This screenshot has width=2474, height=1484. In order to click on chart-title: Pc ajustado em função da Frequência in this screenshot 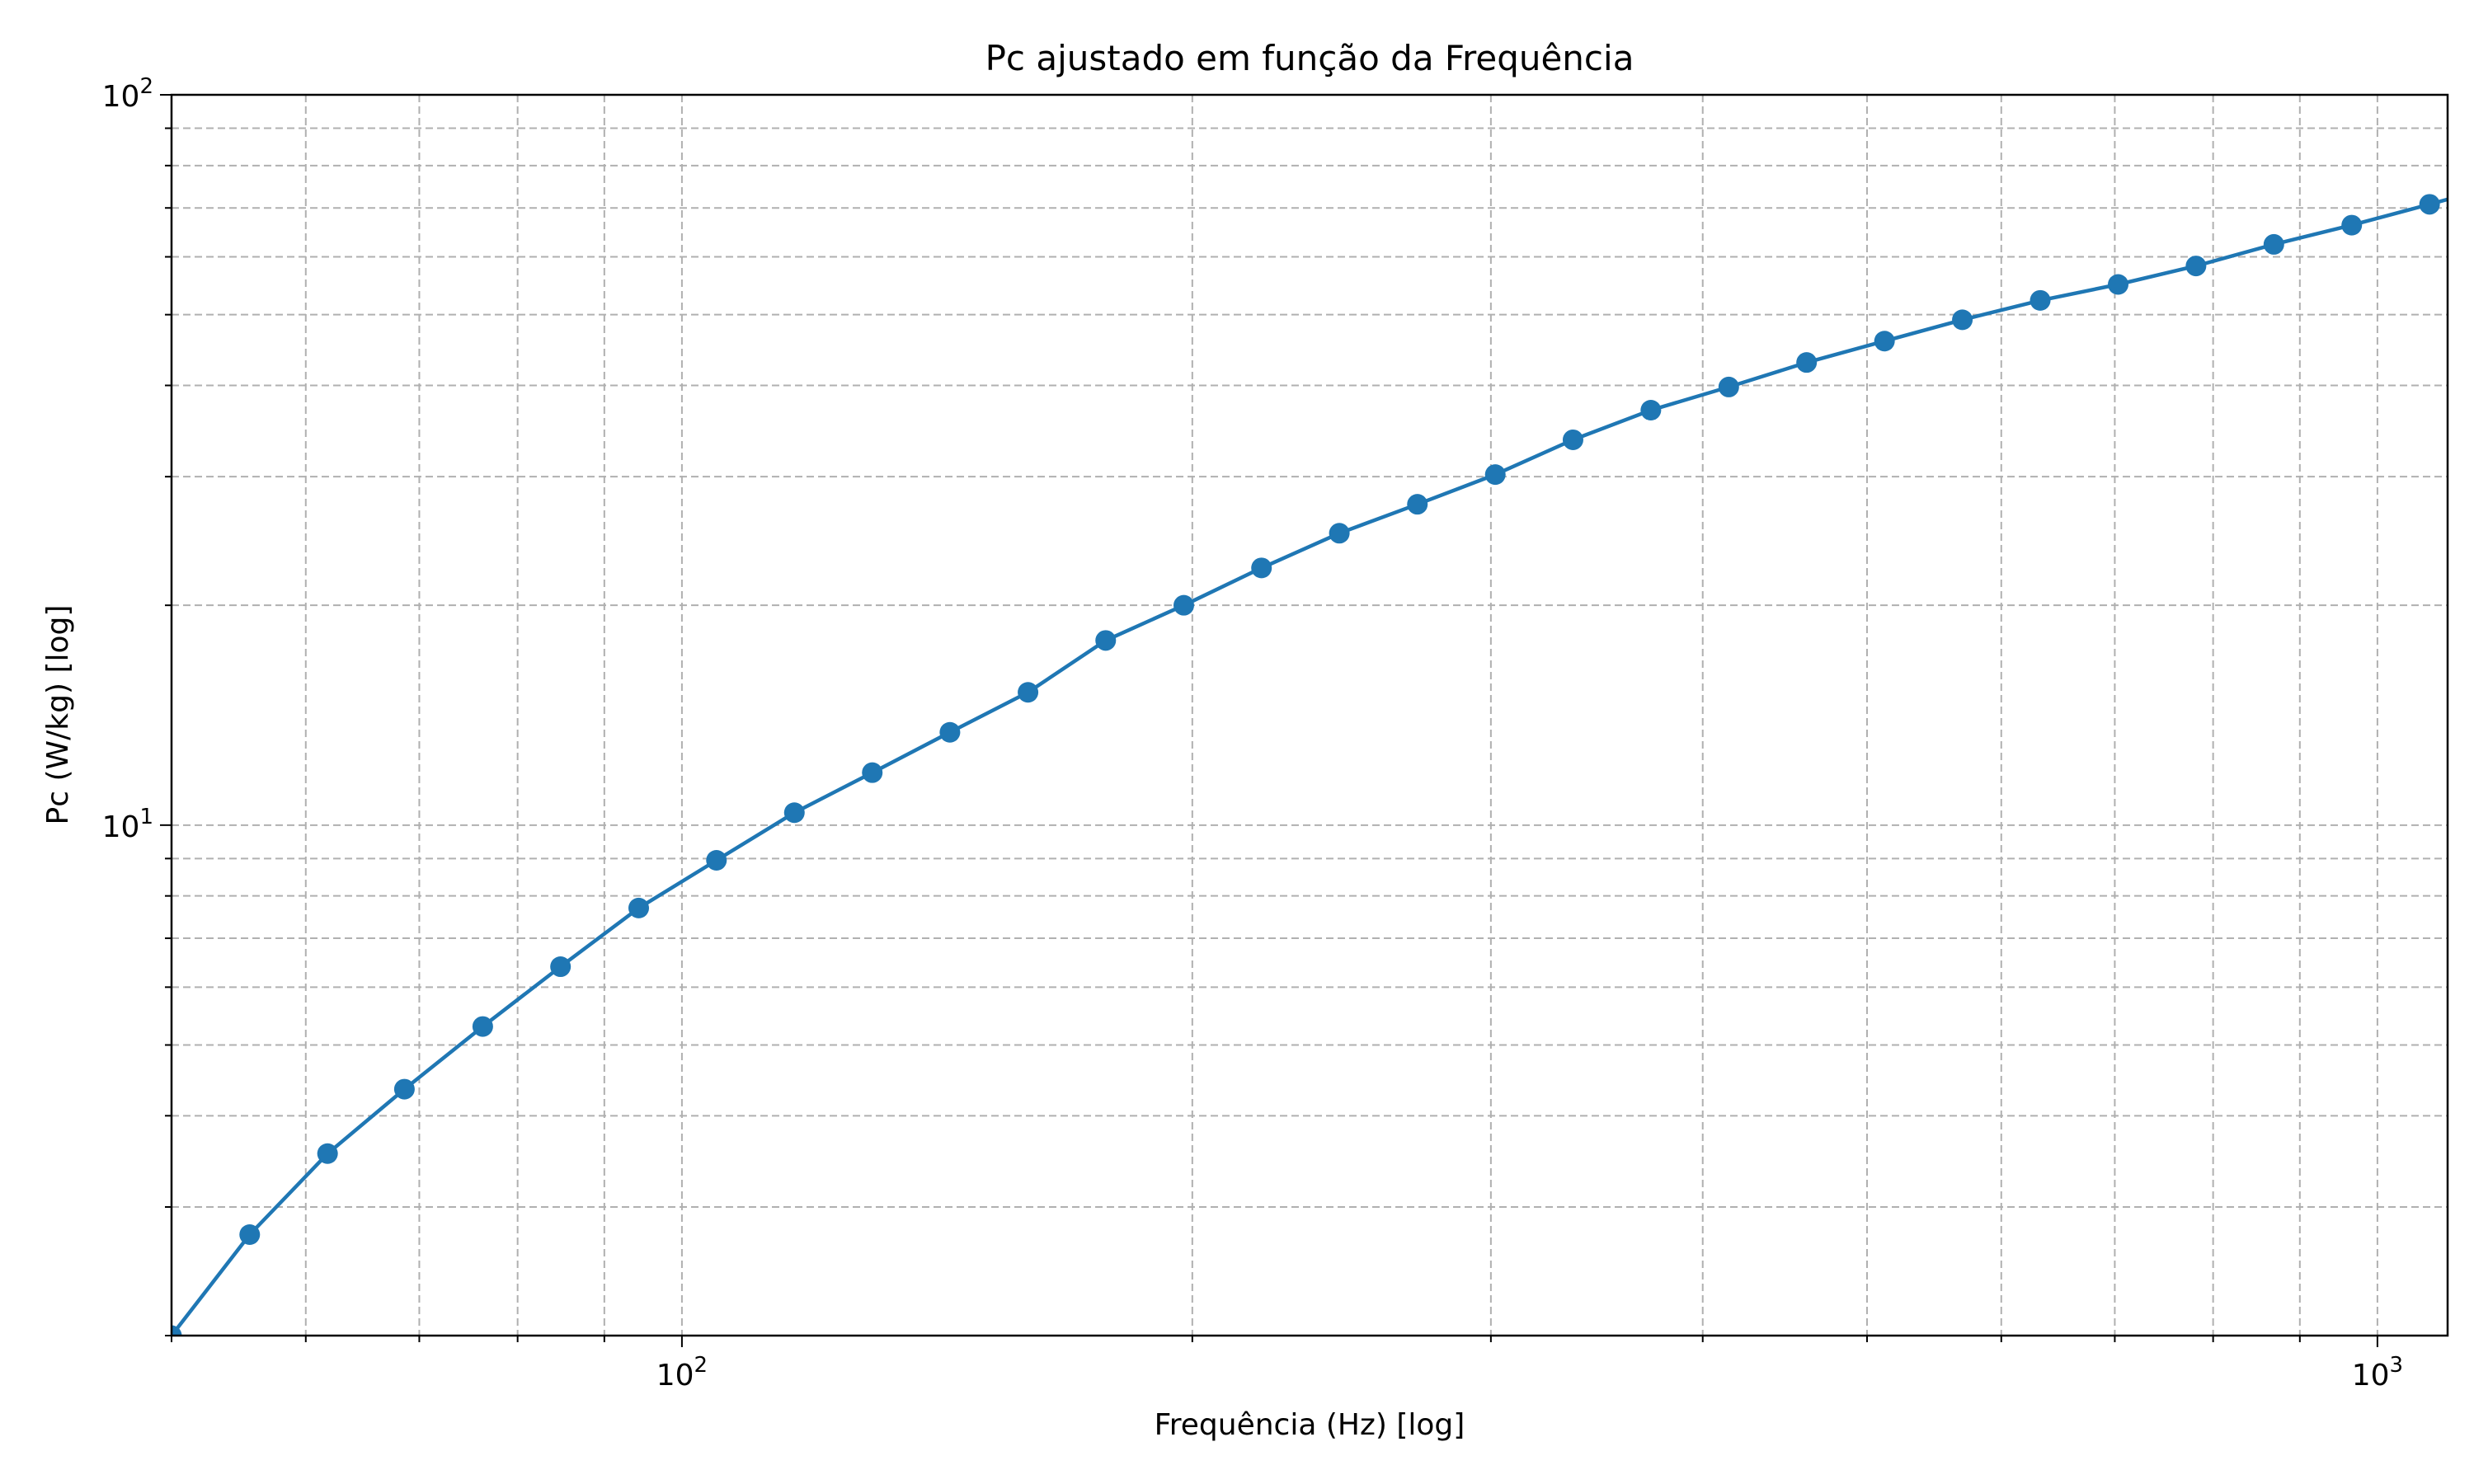, I will do `click(1309, 58)`.